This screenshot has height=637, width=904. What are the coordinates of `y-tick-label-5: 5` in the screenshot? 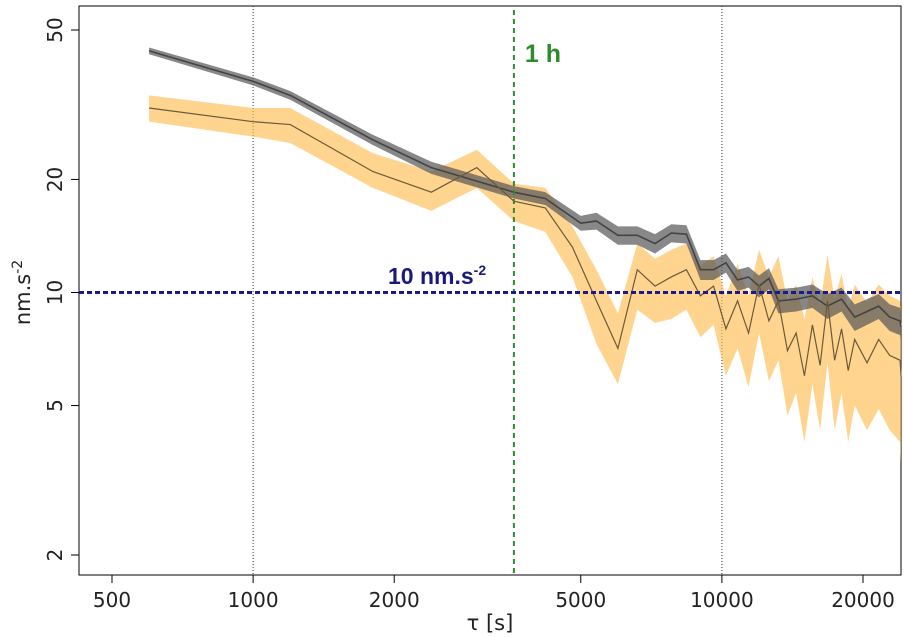 It's located at (55, 405).